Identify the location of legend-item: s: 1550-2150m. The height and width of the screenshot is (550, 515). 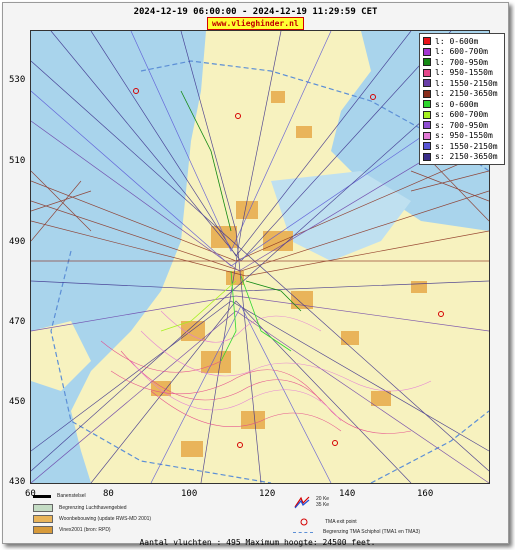
(462, 146).